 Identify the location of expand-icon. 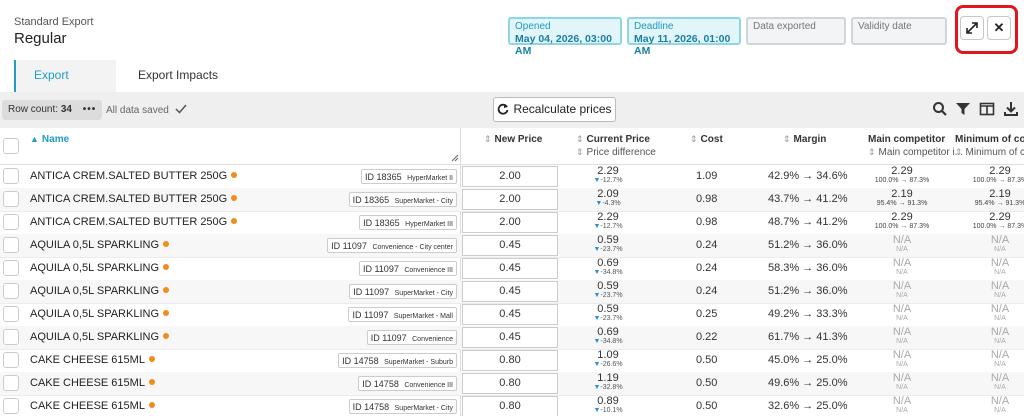
(972, 28).